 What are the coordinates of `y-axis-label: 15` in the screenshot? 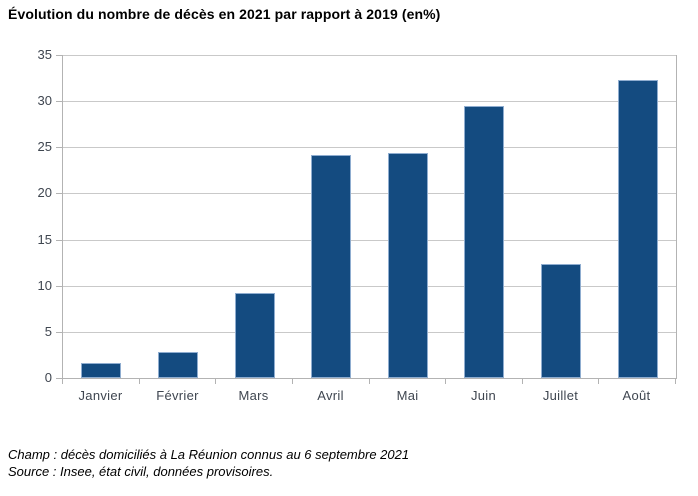 It's located at (44, 239).